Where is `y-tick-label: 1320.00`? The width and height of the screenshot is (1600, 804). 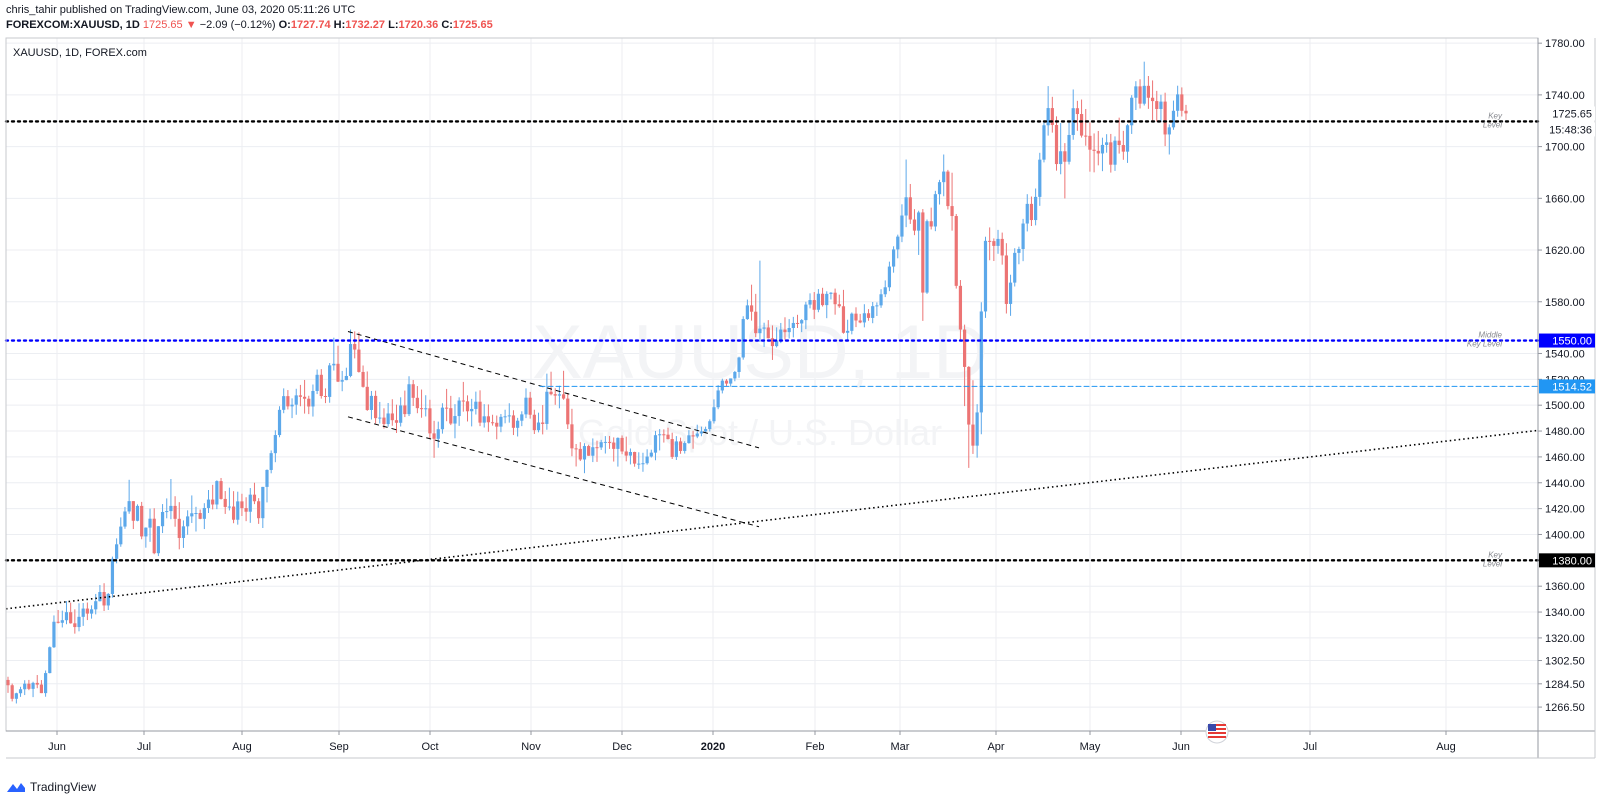 y-tick-label: 1320.00 is located at coordinates (1565, 639).